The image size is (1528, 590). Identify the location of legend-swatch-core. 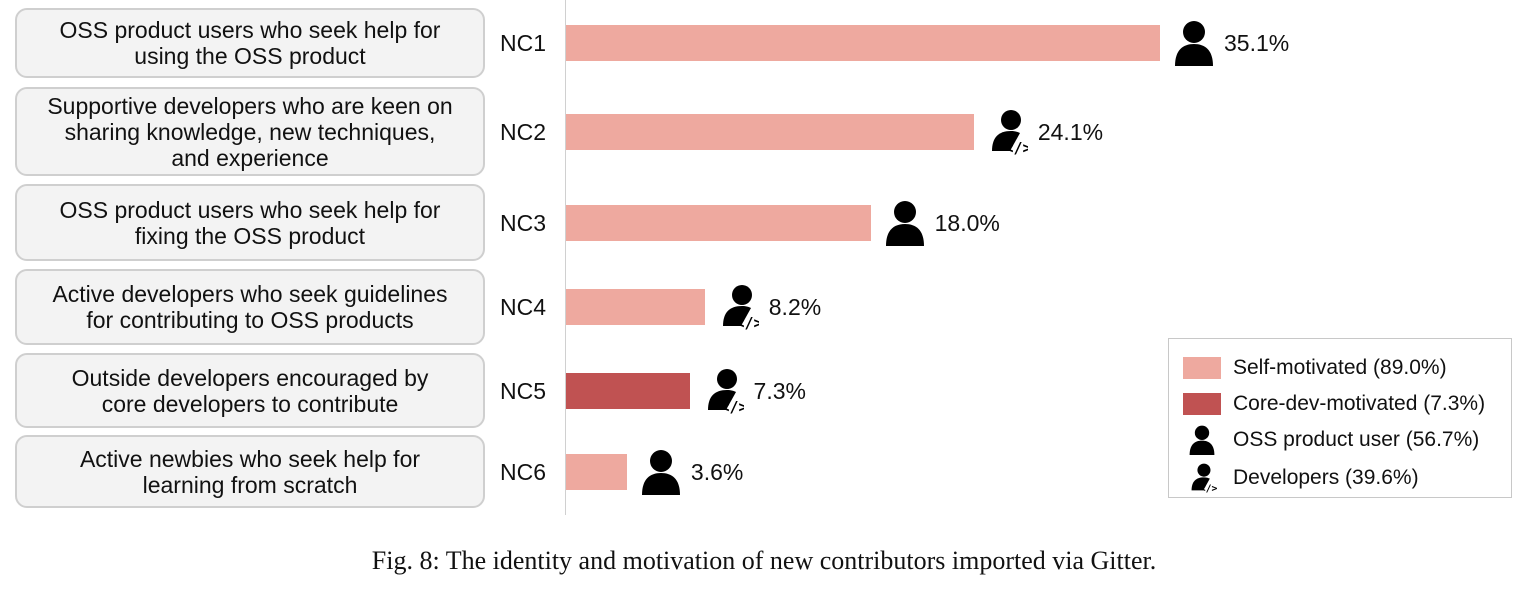
(1202, 404).